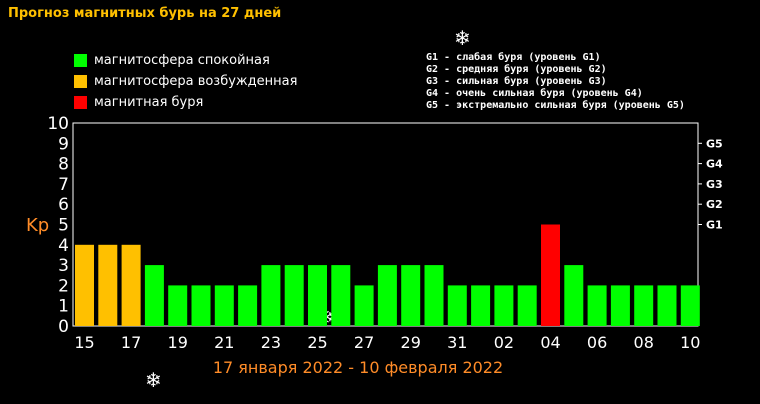 The height and width of the screenshot is (404, 760). I want to click on legend-swatch-active, so click(80, 81).